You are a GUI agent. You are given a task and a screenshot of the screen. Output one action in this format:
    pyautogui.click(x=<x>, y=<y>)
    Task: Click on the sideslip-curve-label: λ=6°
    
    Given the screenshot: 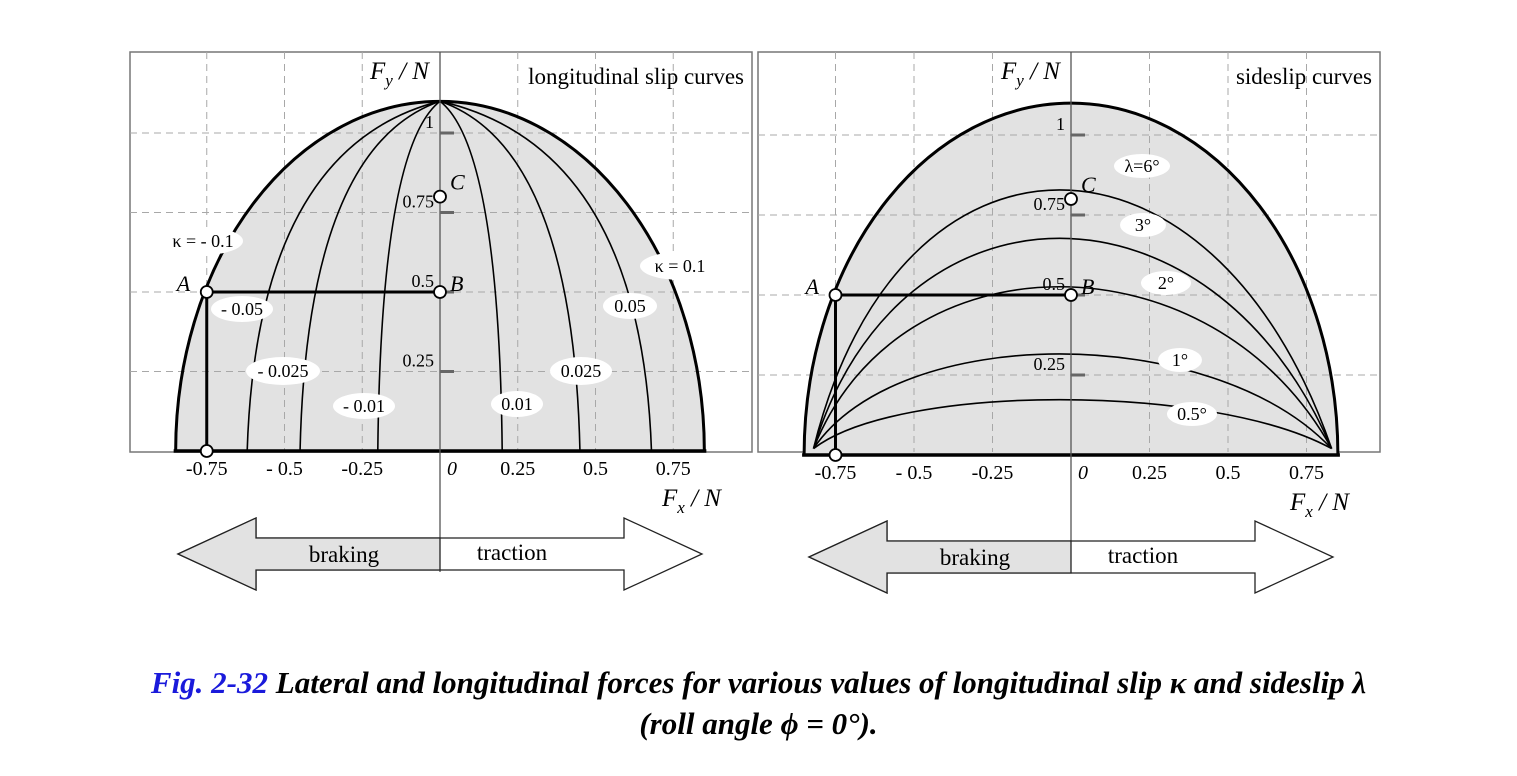 What is the action you would take?
    pyautogui.click(x=1141, y=166)
    